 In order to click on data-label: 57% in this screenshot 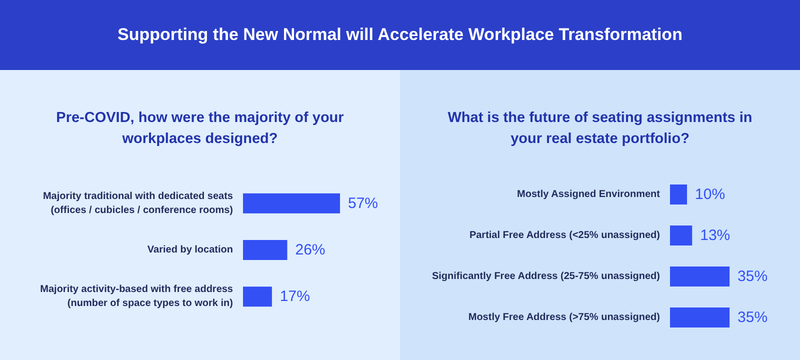, I will do `click(363, 203)`.